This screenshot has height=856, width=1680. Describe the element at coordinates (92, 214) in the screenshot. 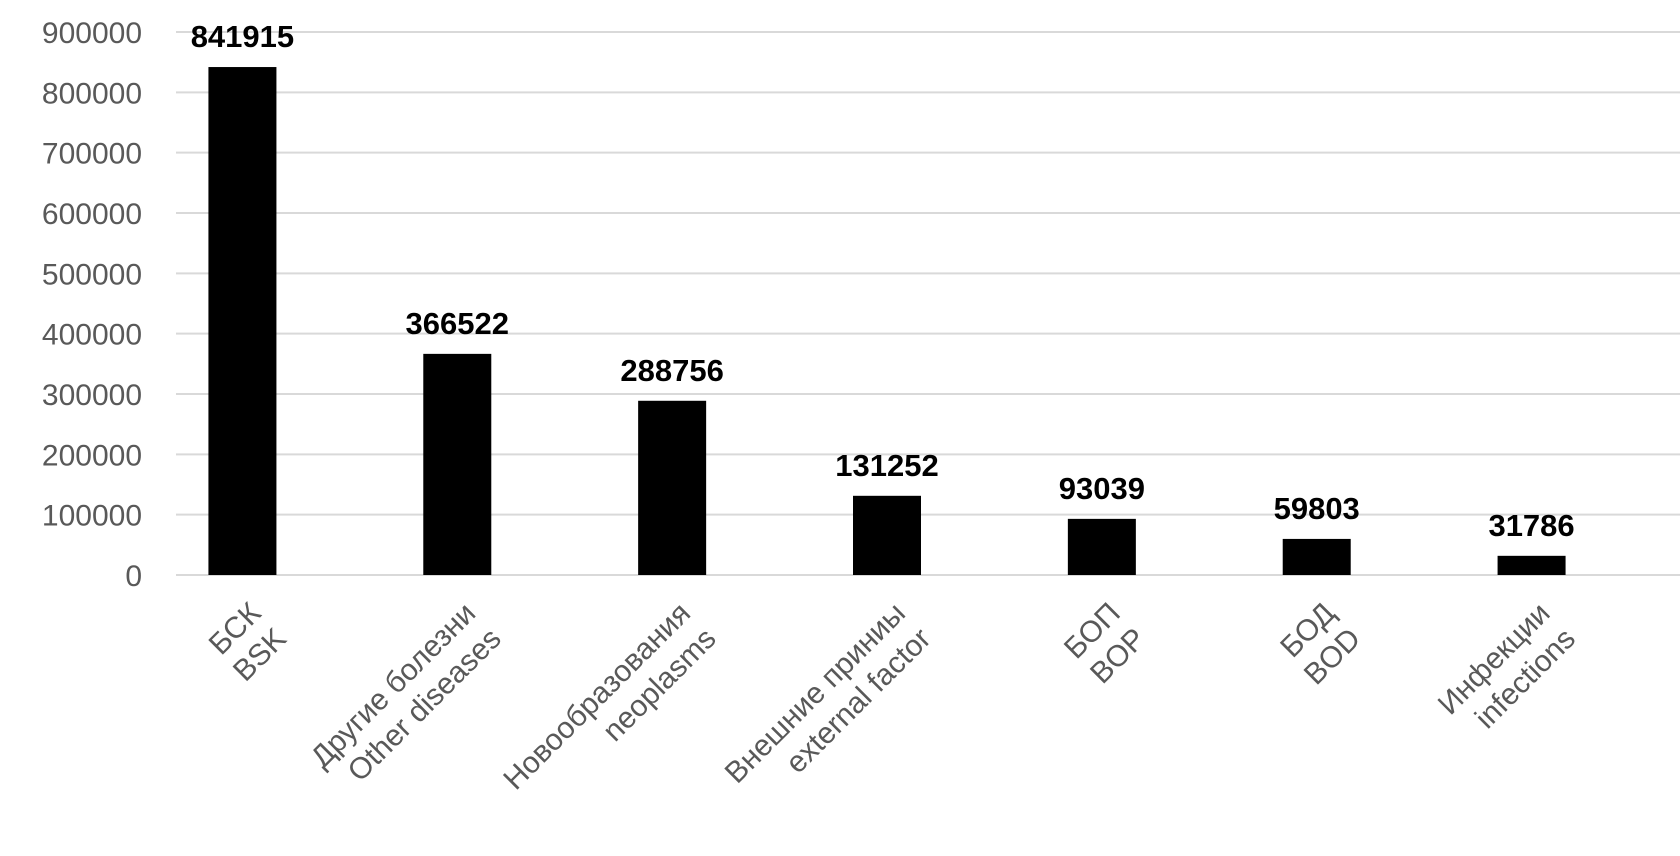

I see `y-tick-label: 600000` at that location.